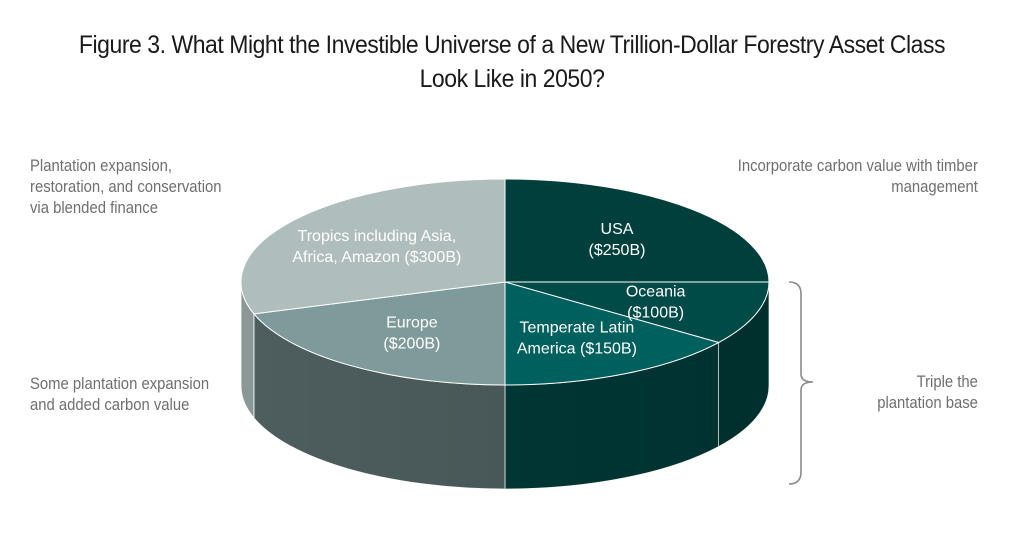  Describe the element at coordinates (512, 79) in the screenshot. I see `chart-title-line2: Look Like in 2050?` at that location.